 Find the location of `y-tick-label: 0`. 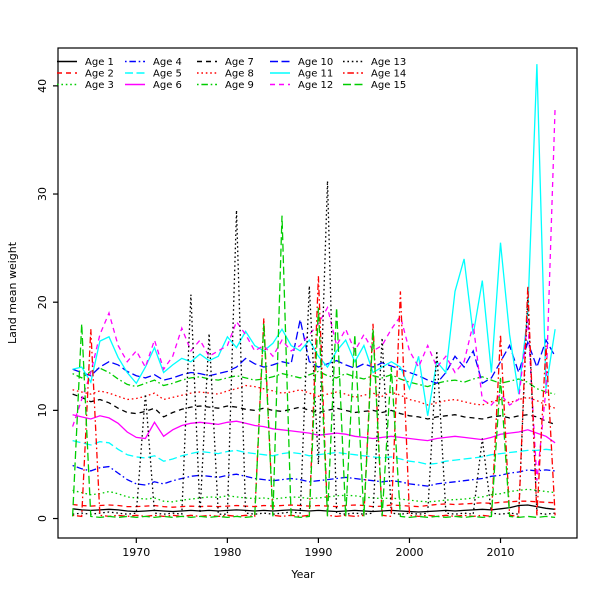

y-tick-label: 0 is located at coordinates (42, 518).